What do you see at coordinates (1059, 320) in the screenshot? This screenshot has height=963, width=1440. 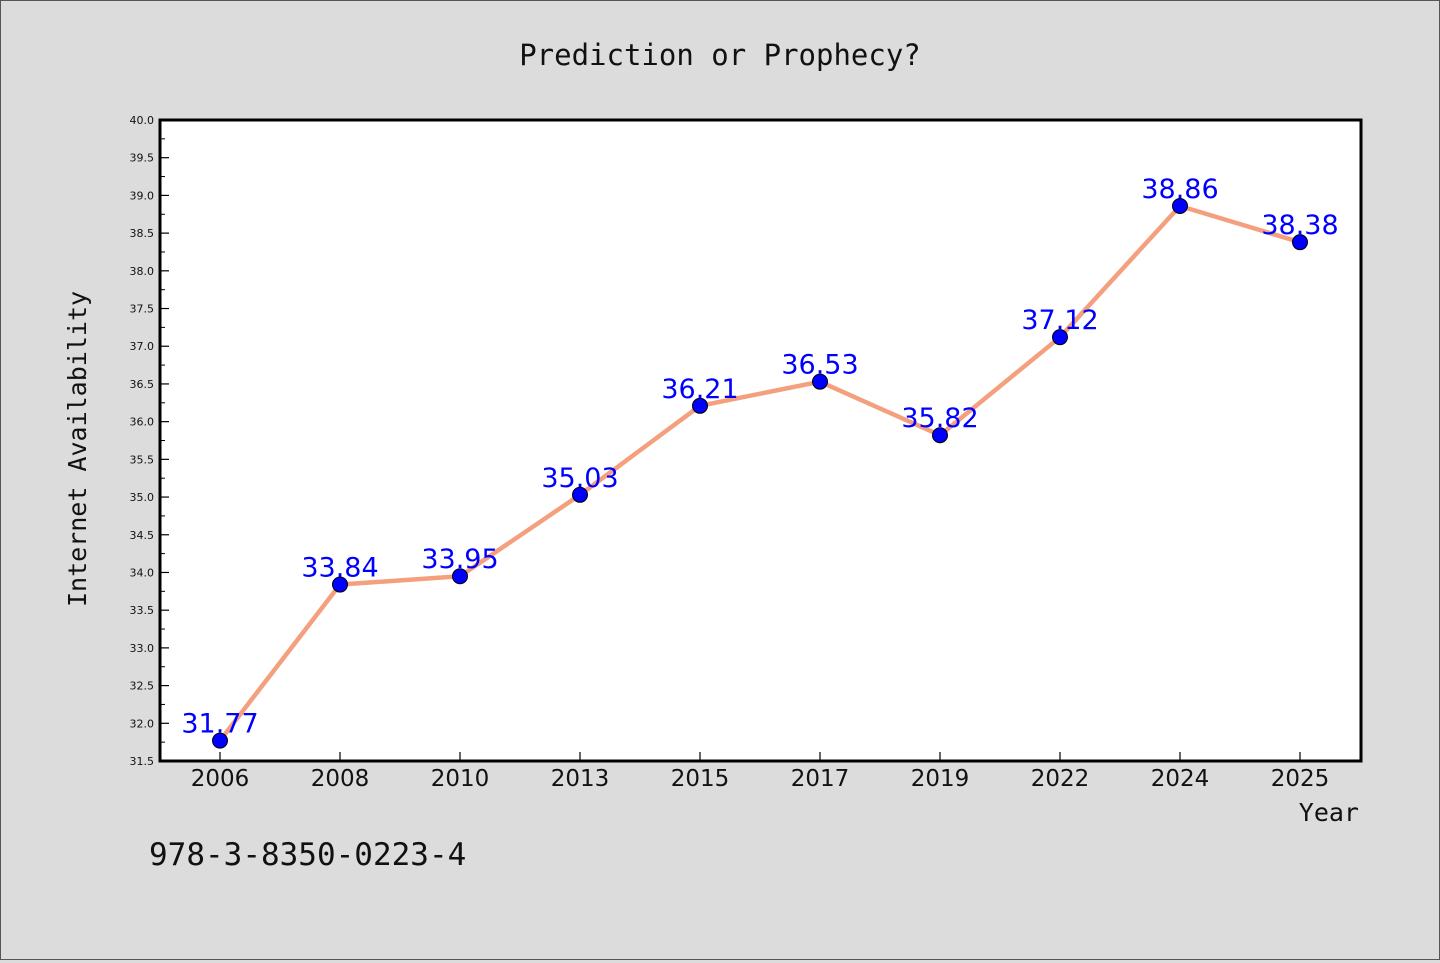 I see `data-label: 37.12` at bounding box center [1059, 320].